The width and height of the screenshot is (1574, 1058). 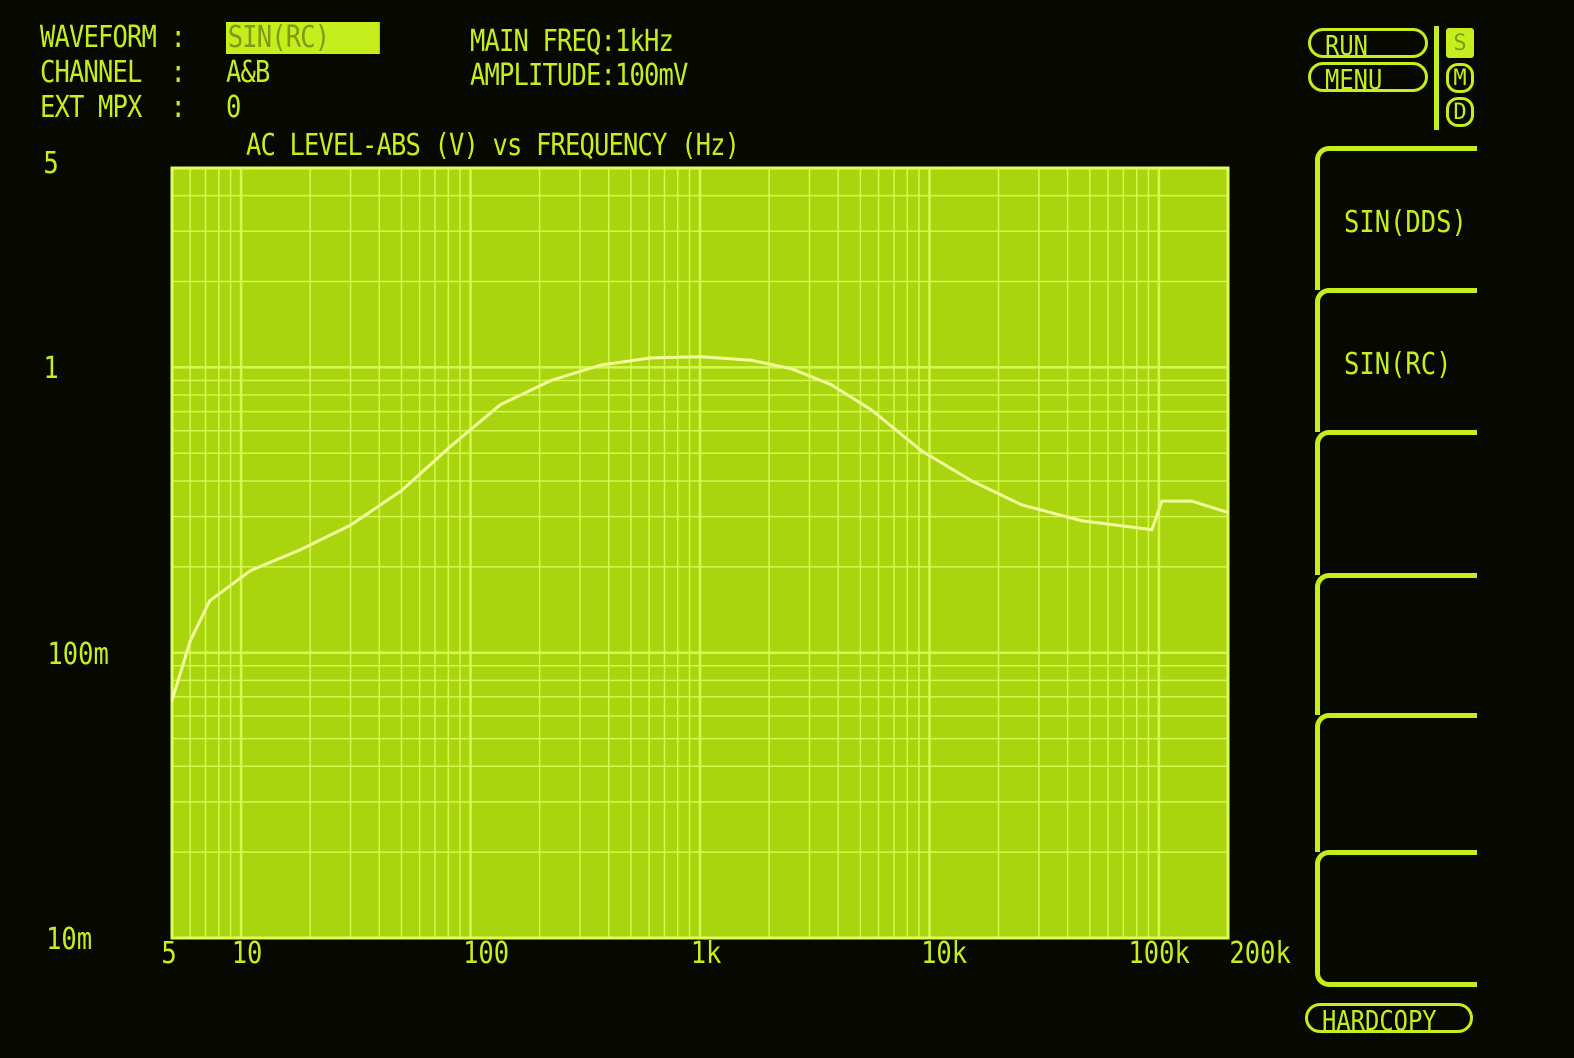 What do you see at coordinates (493, 145) in the screenshot?
I see `chart-title: AC LEVEL-ABS (V) vs FREQUENCY (Hz)` at bounding box center [493, 145].